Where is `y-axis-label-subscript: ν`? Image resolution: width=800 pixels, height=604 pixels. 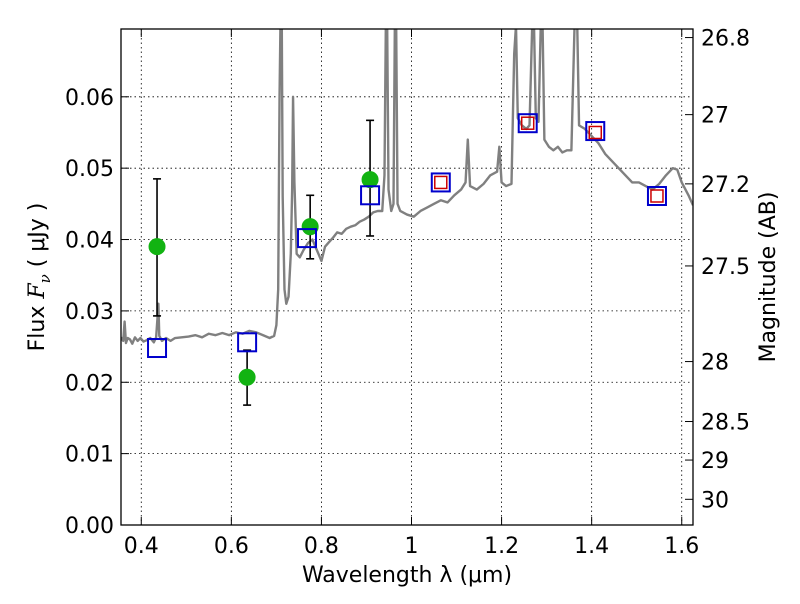
y-axis-label-subscript: ν is located at coordinates (45, 278).